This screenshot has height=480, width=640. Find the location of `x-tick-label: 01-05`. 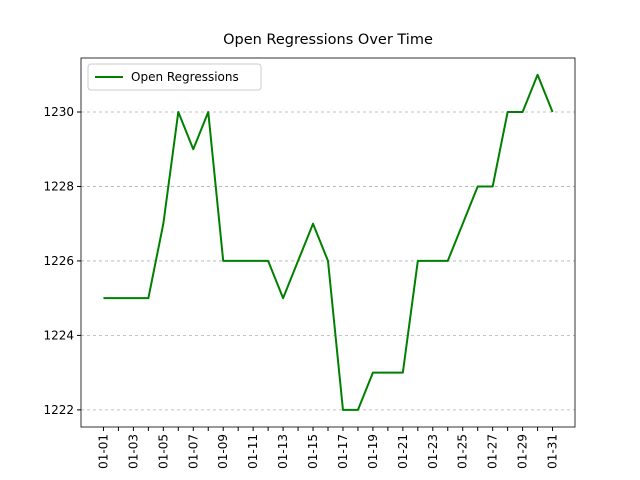

x-tick-label: 01-05 is located at coordinates (163, 451).